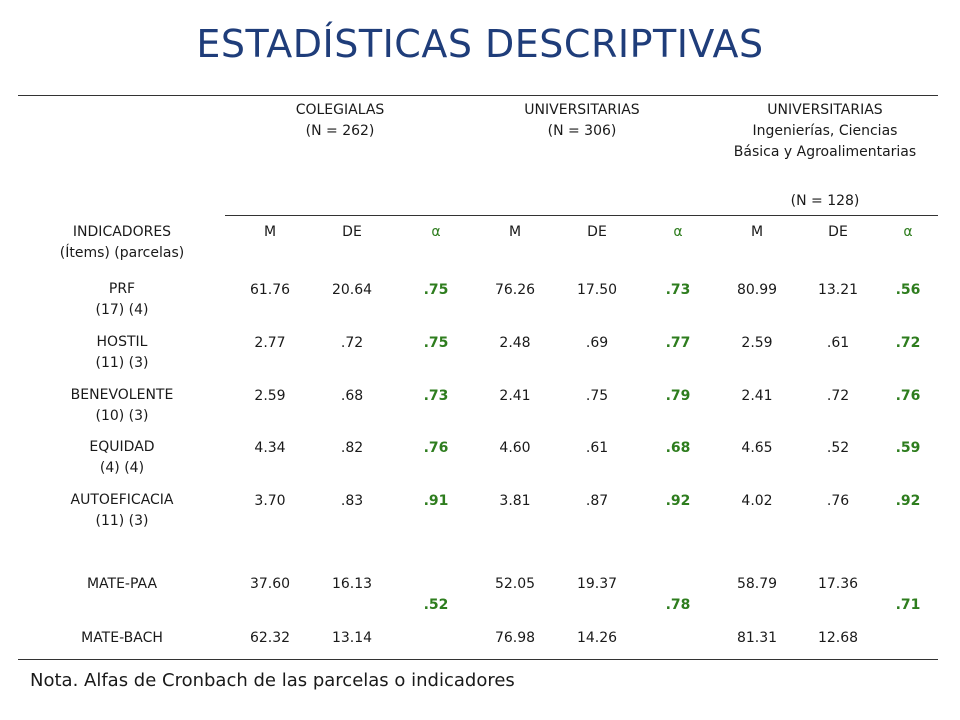 The width and height of the screenshot is (960, 720). What do you see at coordinates (678, 343) in the screenshot?
I see `table-cell: .77` at bounding box center [678, 343].